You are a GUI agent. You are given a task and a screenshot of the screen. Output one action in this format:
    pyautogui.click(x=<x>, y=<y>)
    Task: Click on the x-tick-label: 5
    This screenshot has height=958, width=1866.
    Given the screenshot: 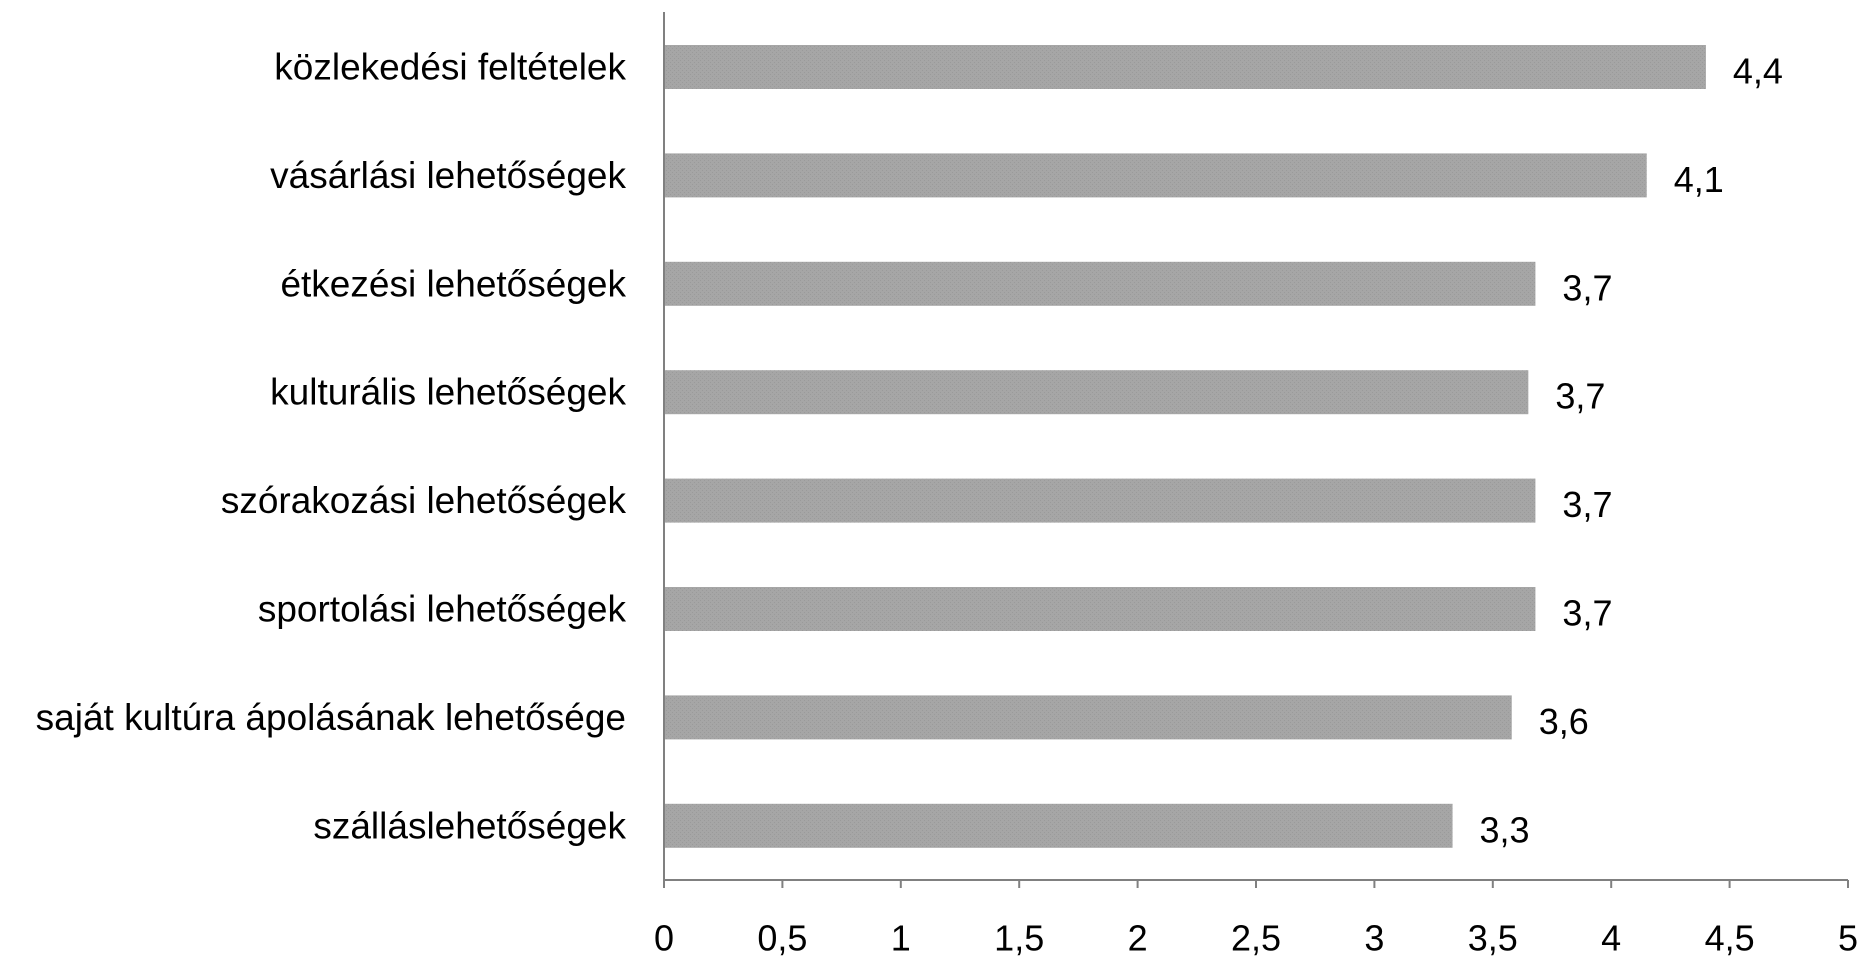 What is the action you would take?
    pyautogui.click(x=1848, y=938)
    